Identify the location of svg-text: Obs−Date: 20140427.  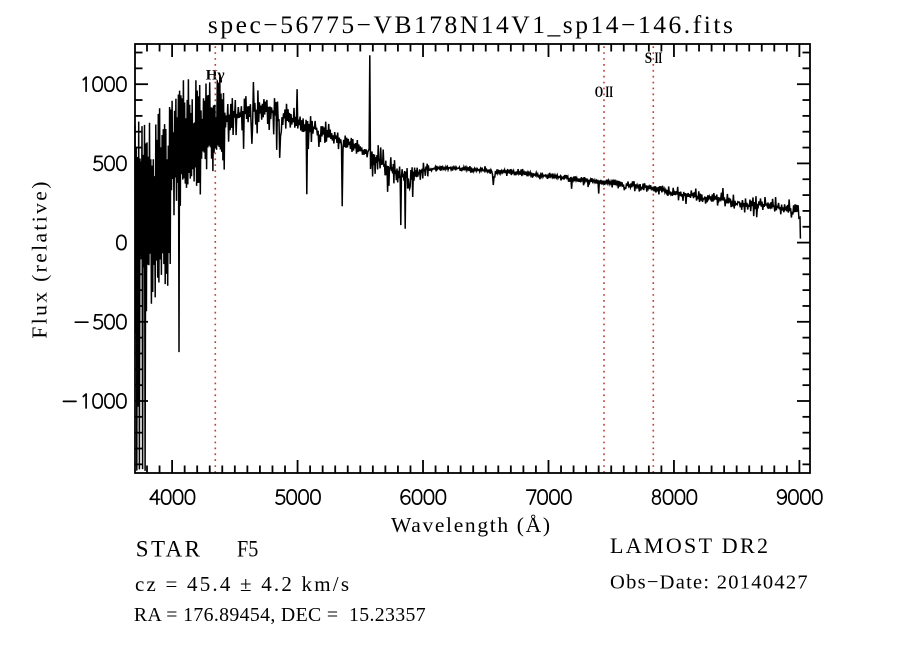
(709, 583).